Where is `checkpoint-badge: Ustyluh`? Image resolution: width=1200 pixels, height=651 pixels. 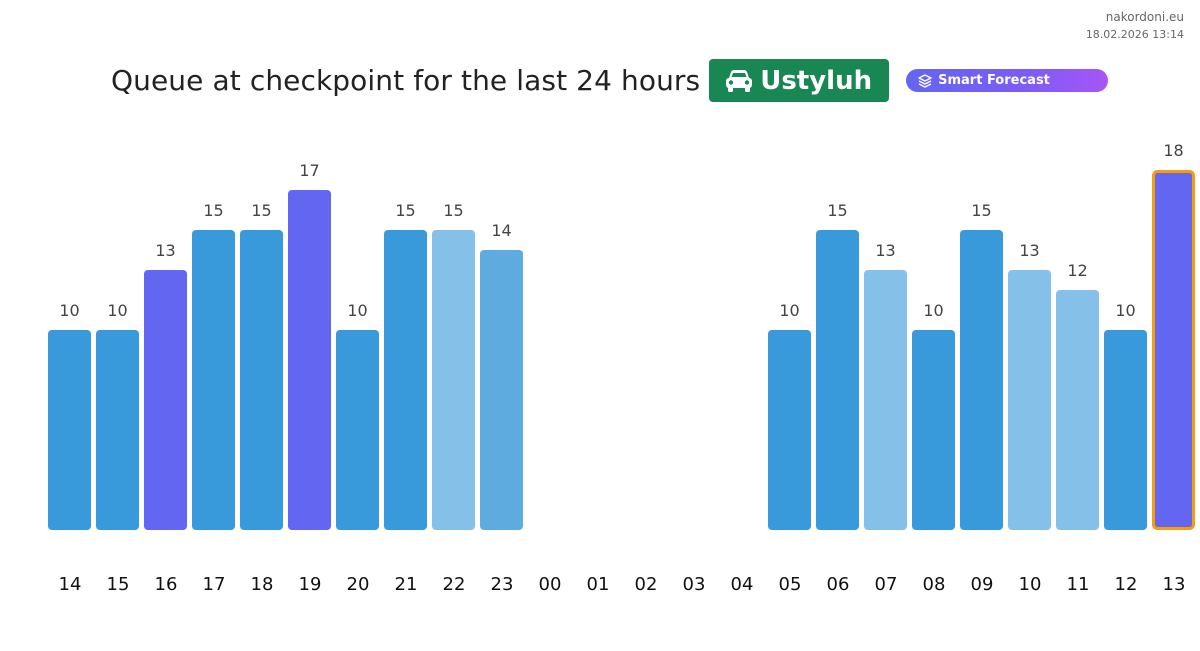 checkpoint-badge: Ustyluh is located at coordinates (799, 80).